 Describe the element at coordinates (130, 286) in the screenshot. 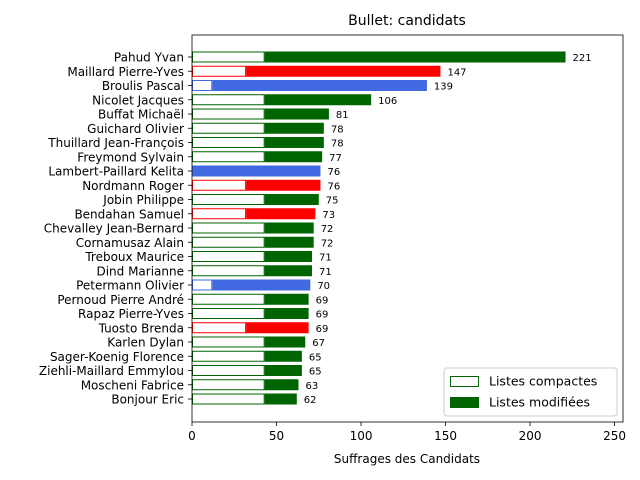

I see `category-label: Petermann Olivier` at that location.